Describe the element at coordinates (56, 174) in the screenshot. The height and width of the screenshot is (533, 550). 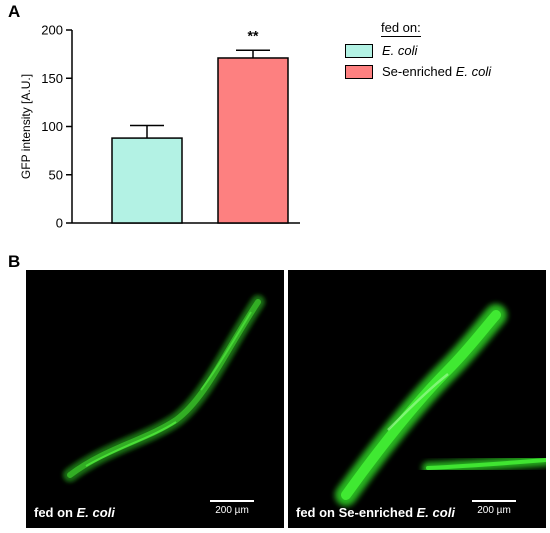
I see `y-tick-label-50: 50` at that location.